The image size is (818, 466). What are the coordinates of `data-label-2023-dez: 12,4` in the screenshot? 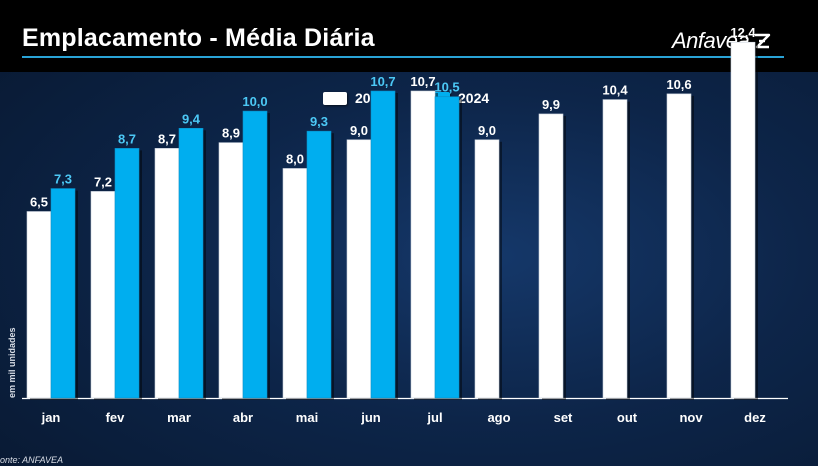 It's located at (743, 32).